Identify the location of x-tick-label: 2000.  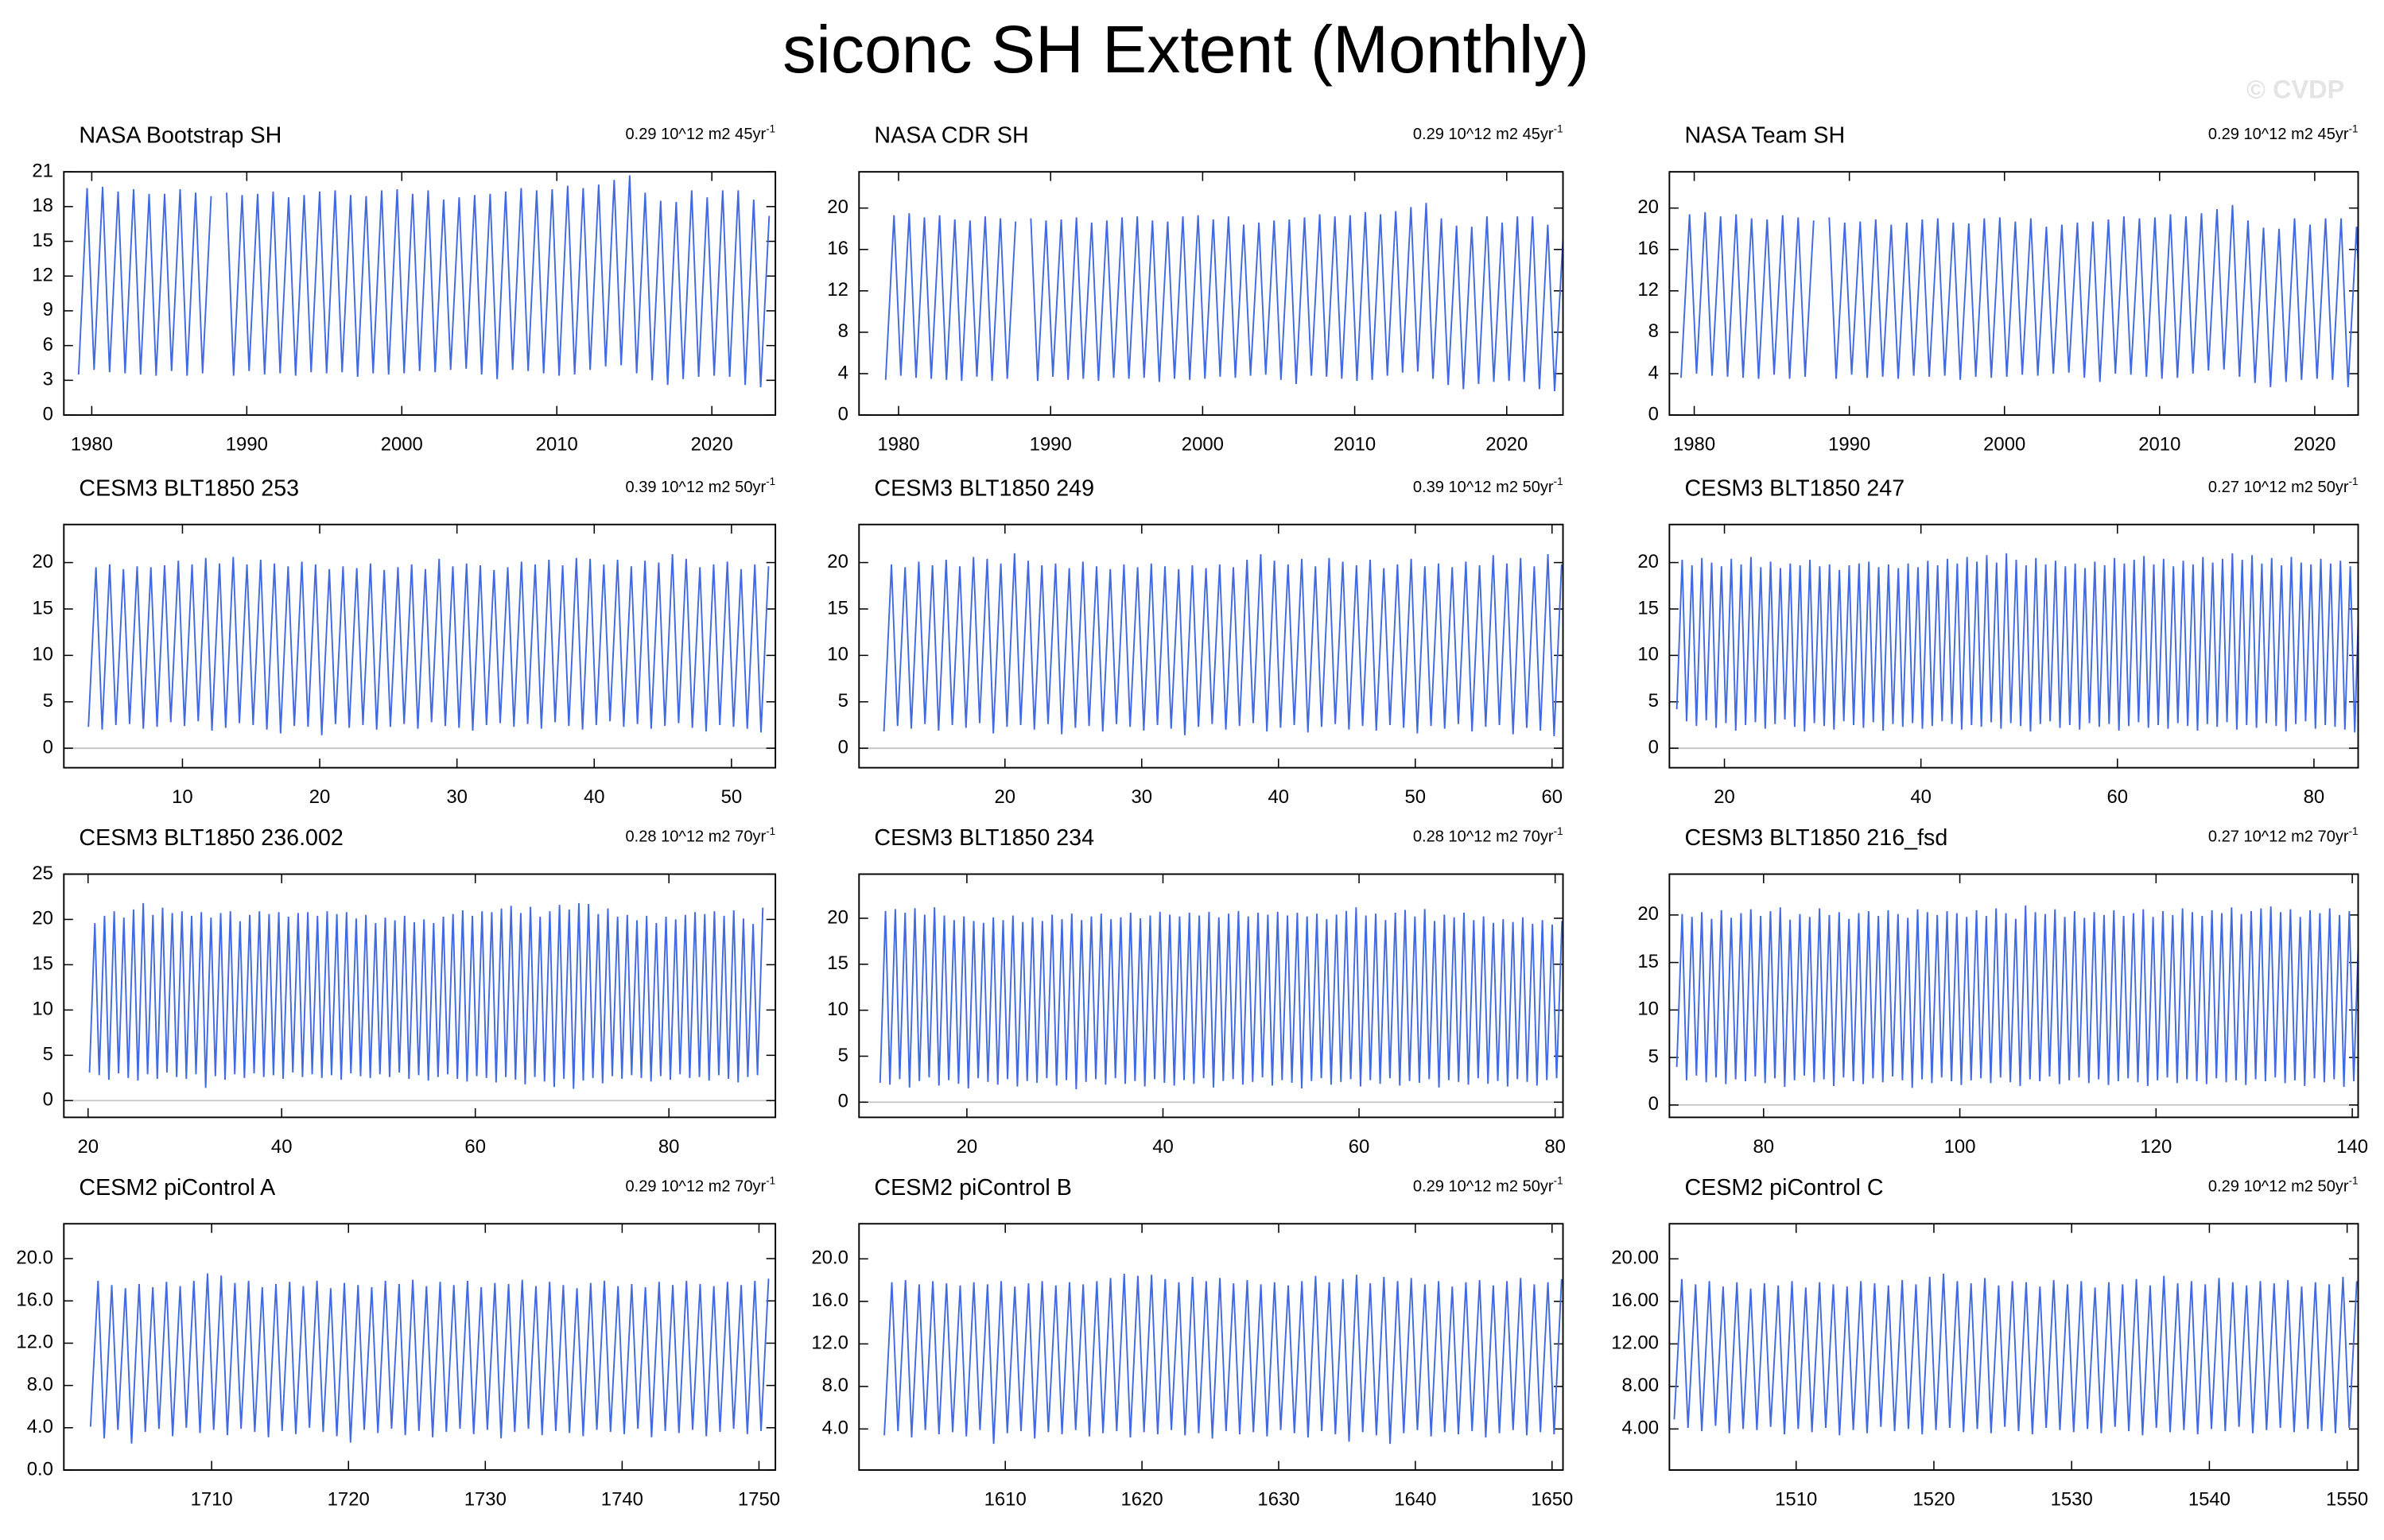
(1203, 445).